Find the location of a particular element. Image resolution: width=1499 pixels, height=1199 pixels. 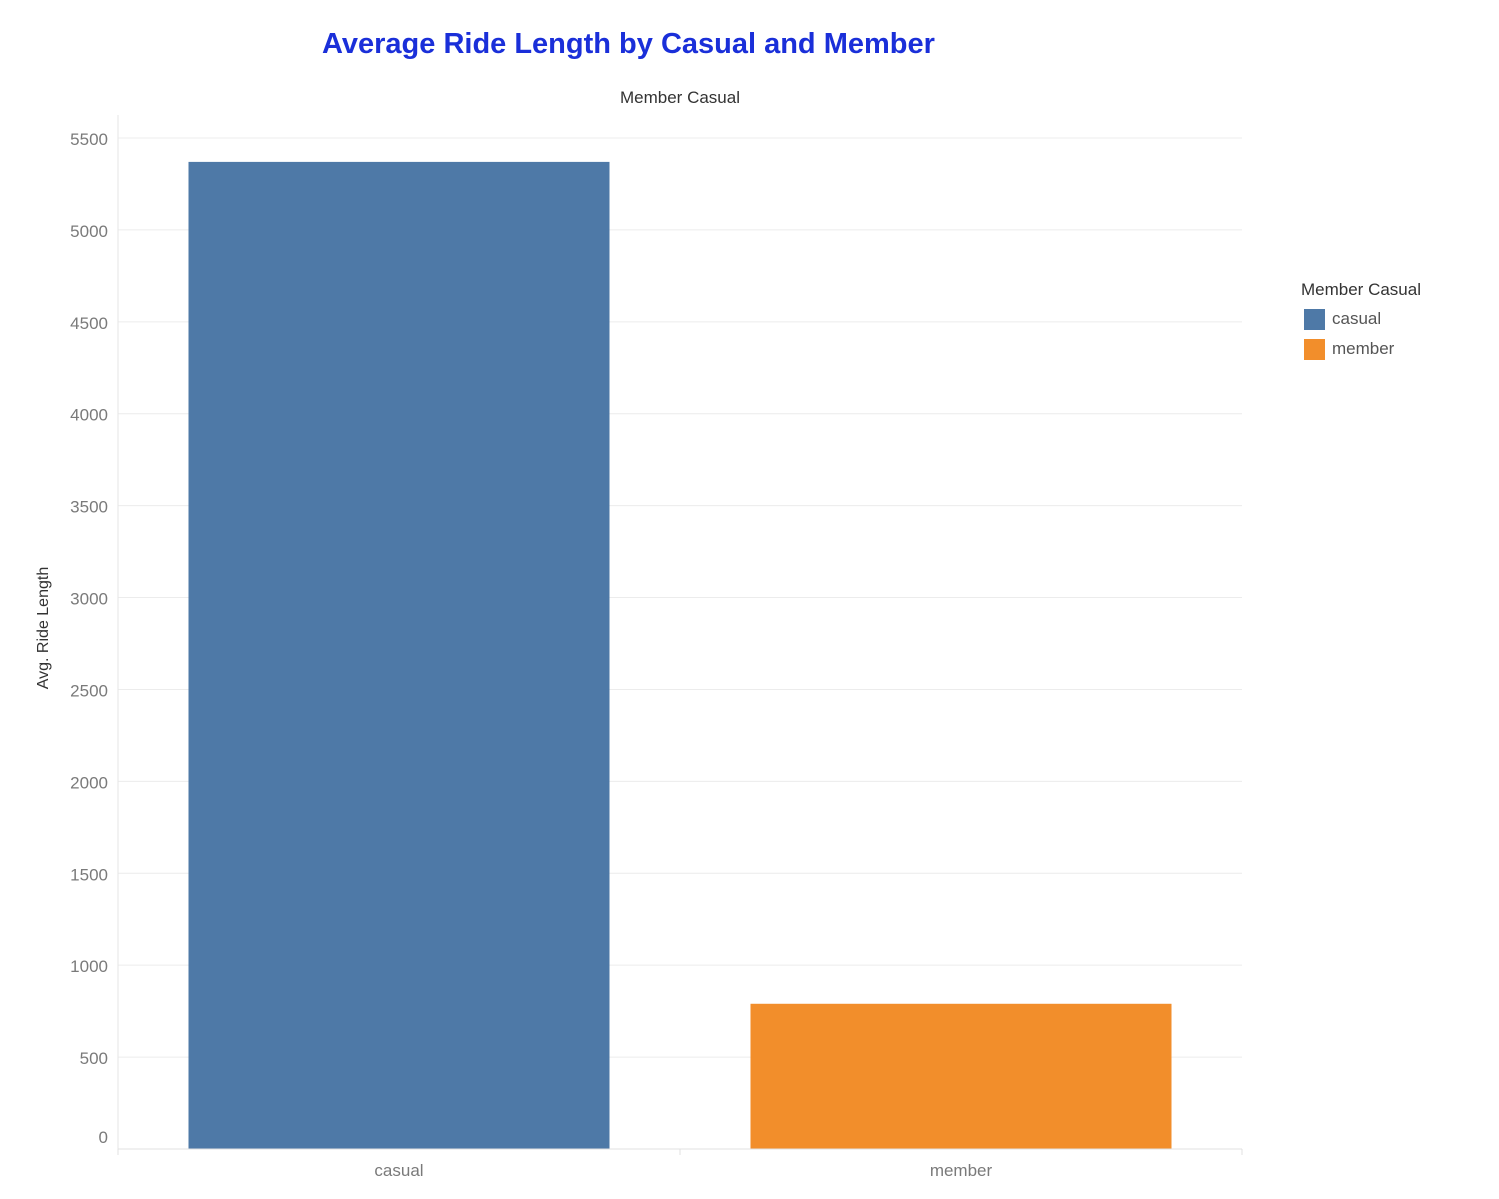

x-tick-label-casual: casual is located at coordinates (398, 1170).